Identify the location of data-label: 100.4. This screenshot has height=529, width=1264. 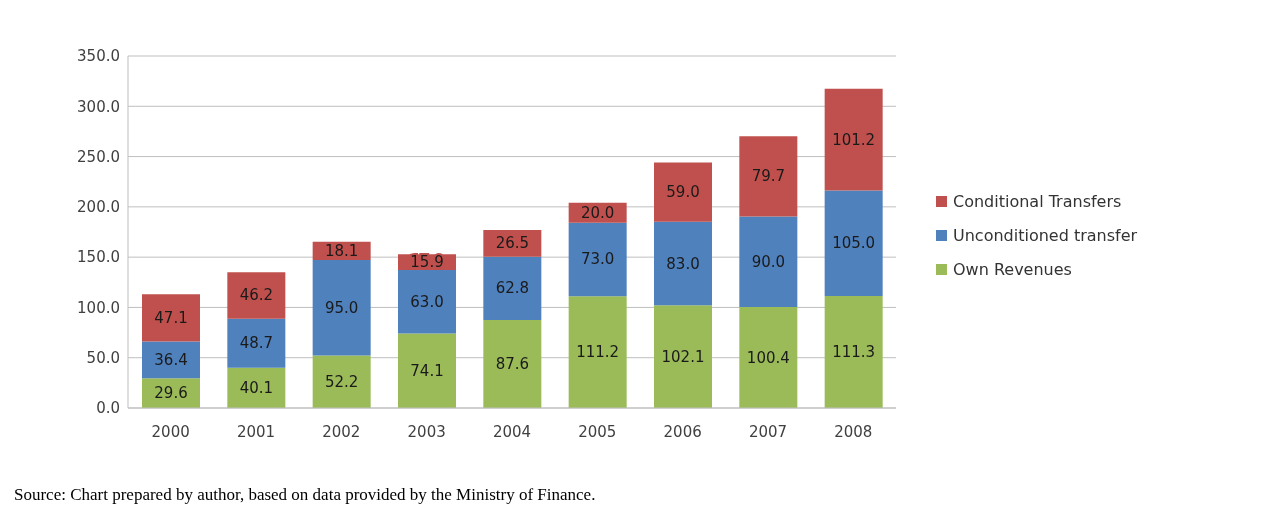
(768, 357).